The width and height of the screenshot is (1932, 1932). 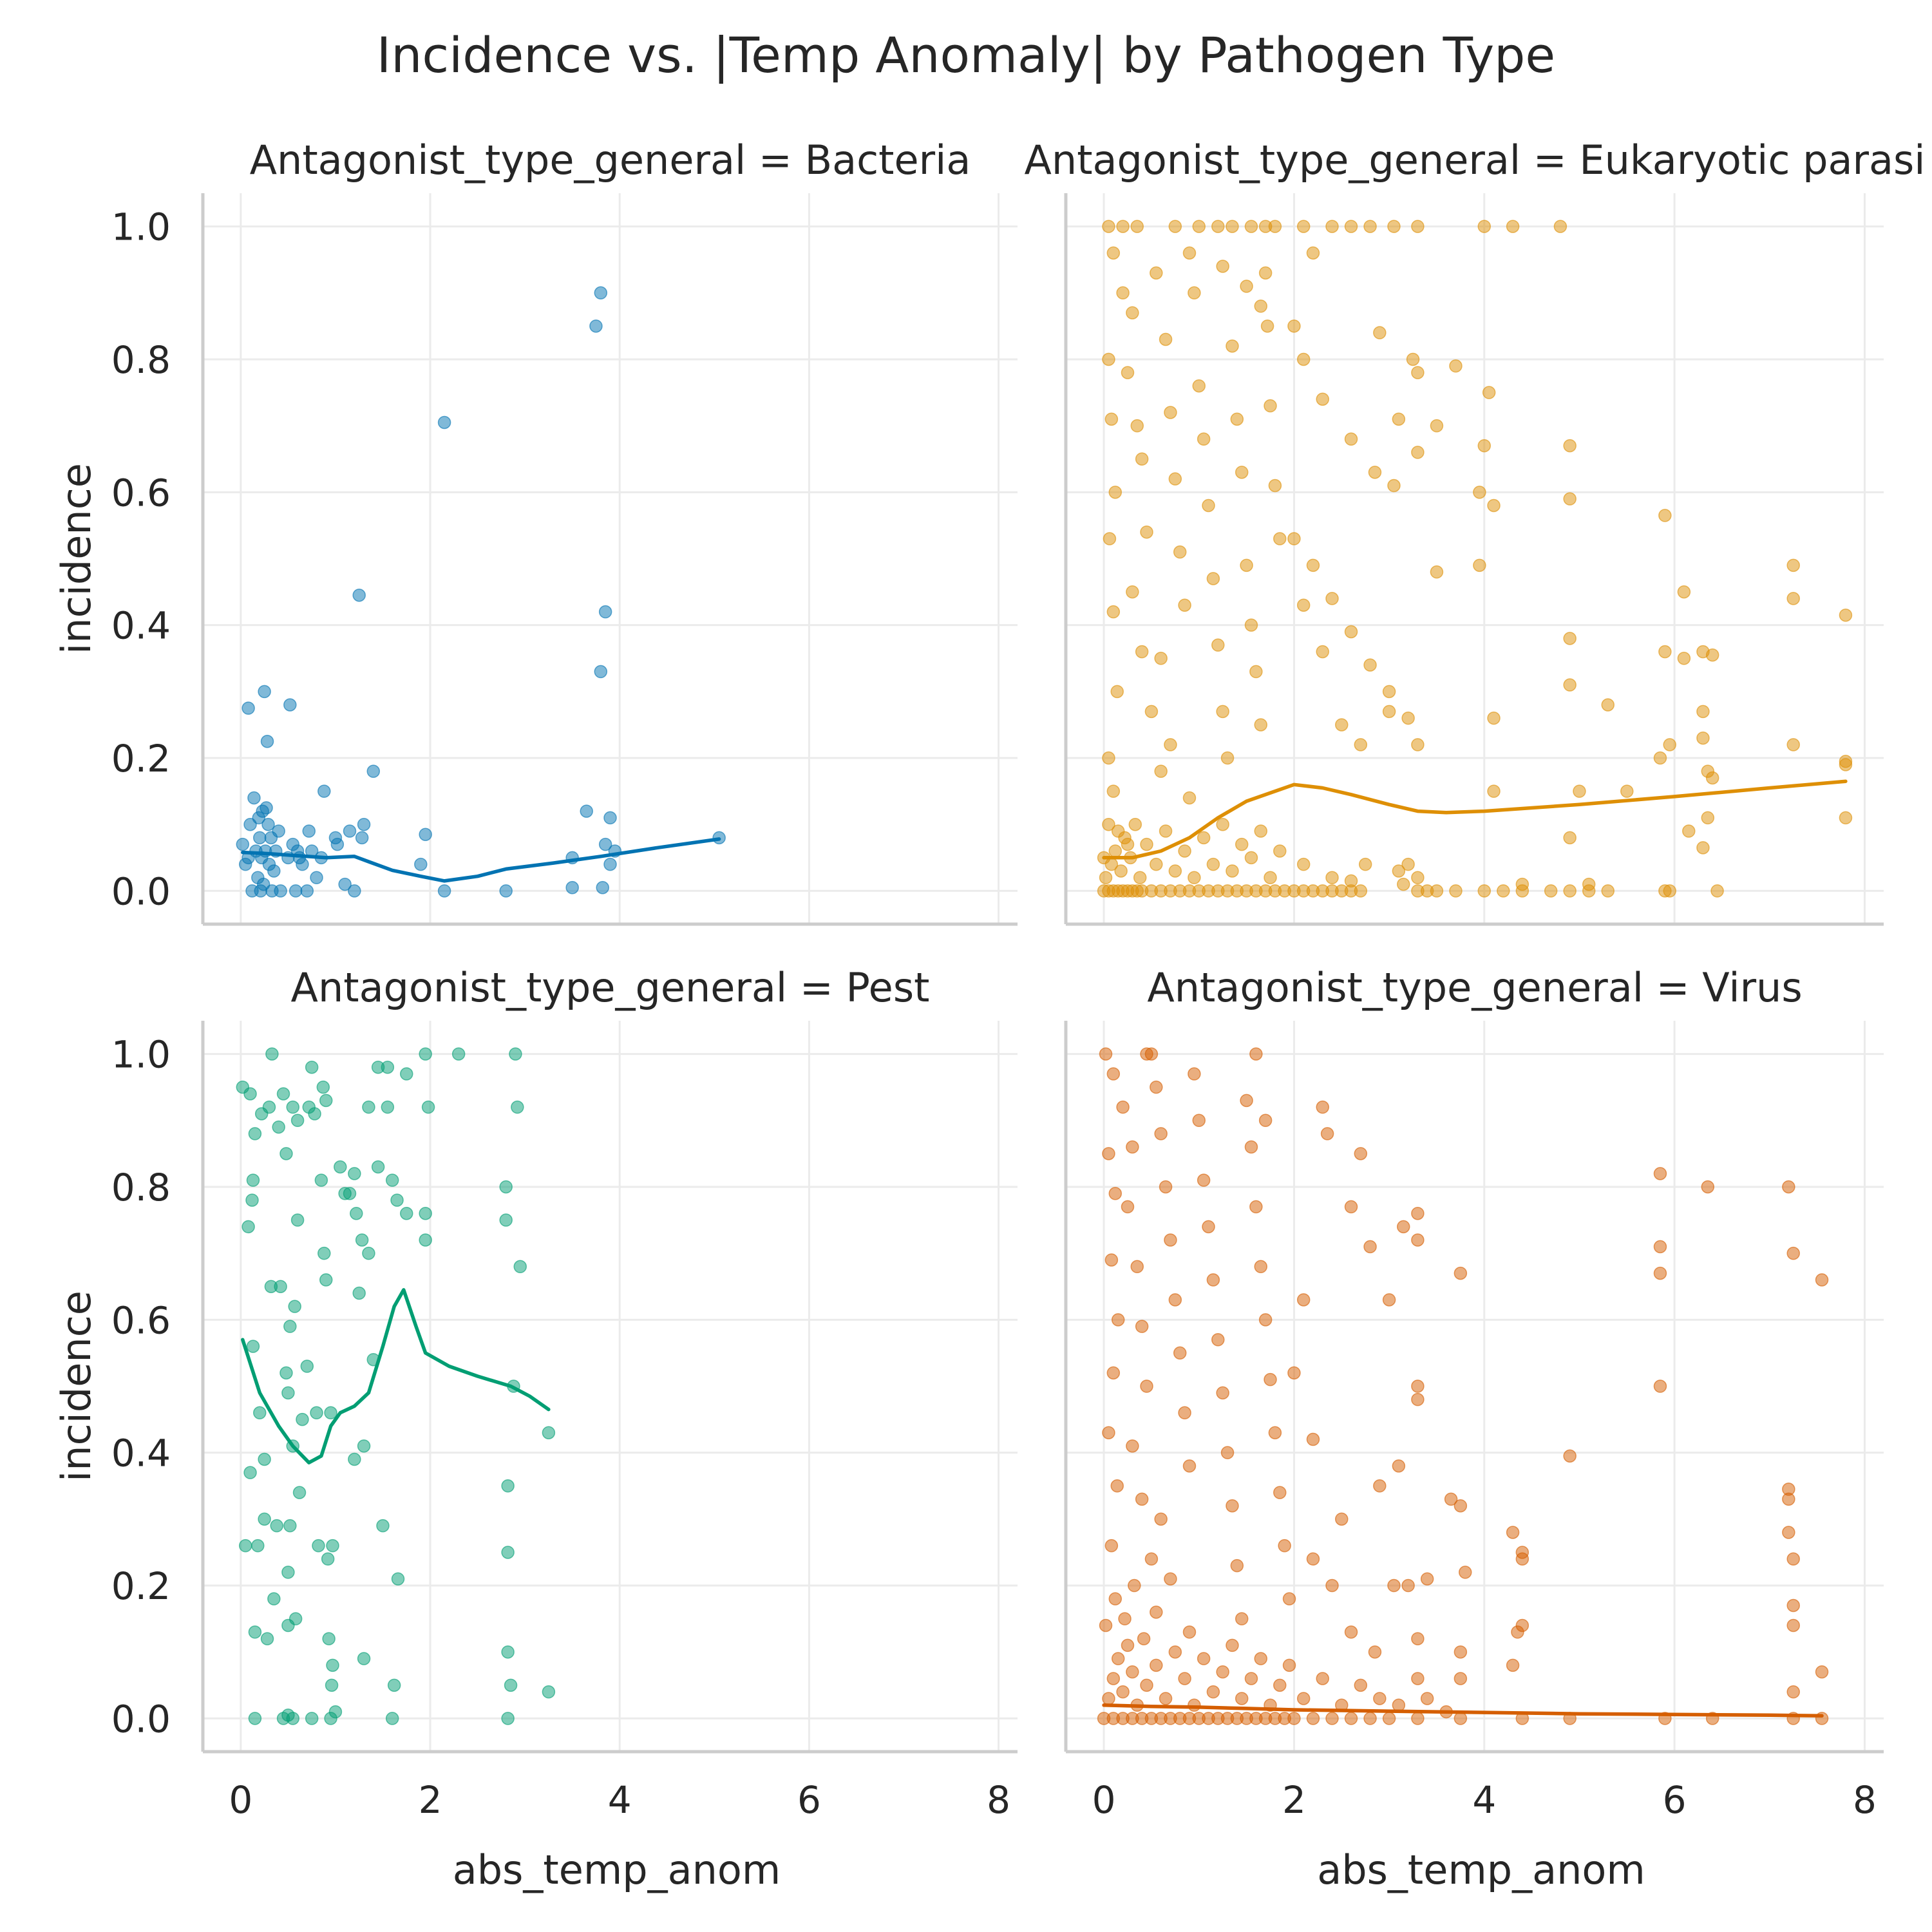 What do you see at coordinates (620, 1800) in the screenshot?
I see `x-tick-label: 4` at bounding box center [620, 1800].